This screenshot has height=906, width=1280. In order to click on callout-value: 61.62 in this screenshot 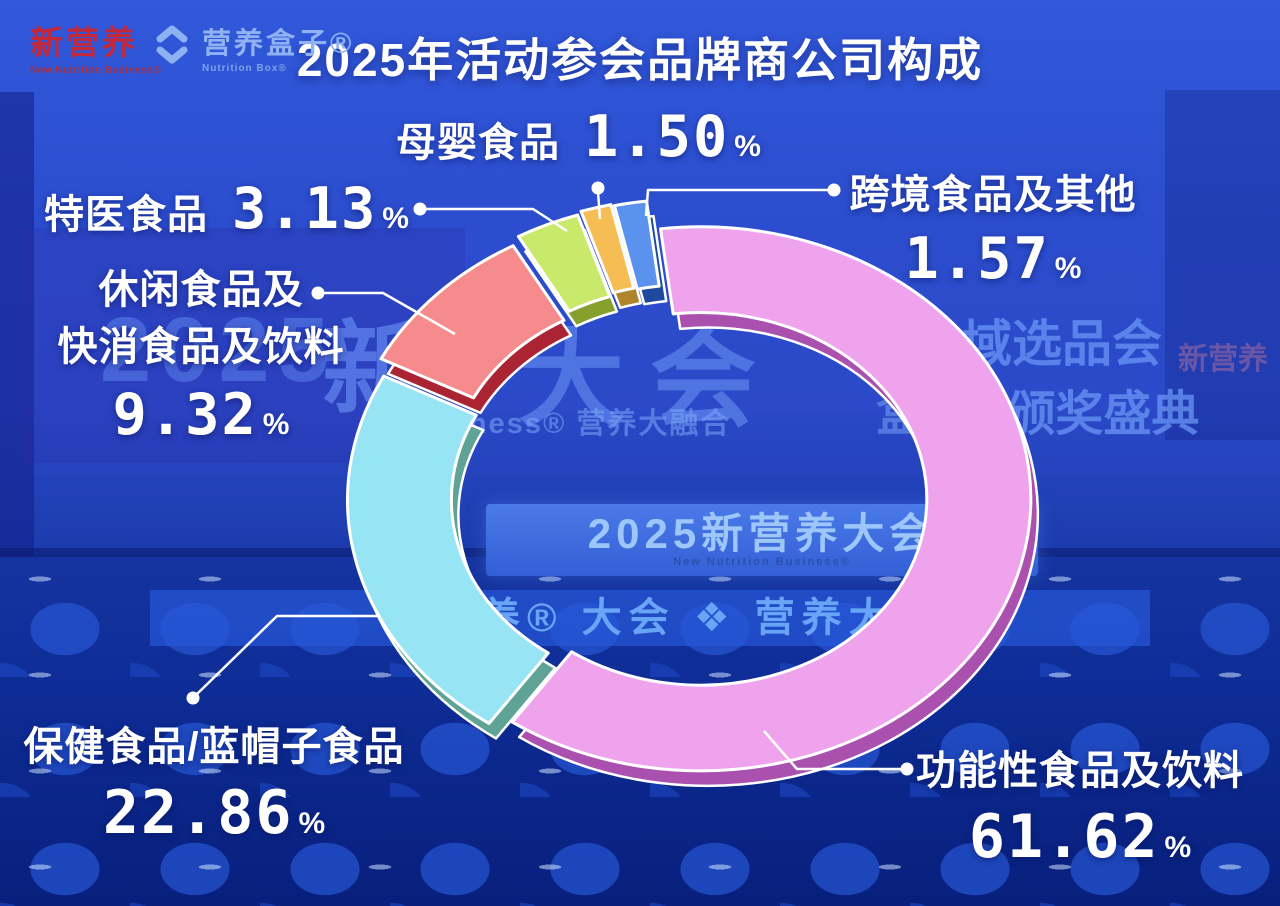, I will do `click(1064, 837)`.